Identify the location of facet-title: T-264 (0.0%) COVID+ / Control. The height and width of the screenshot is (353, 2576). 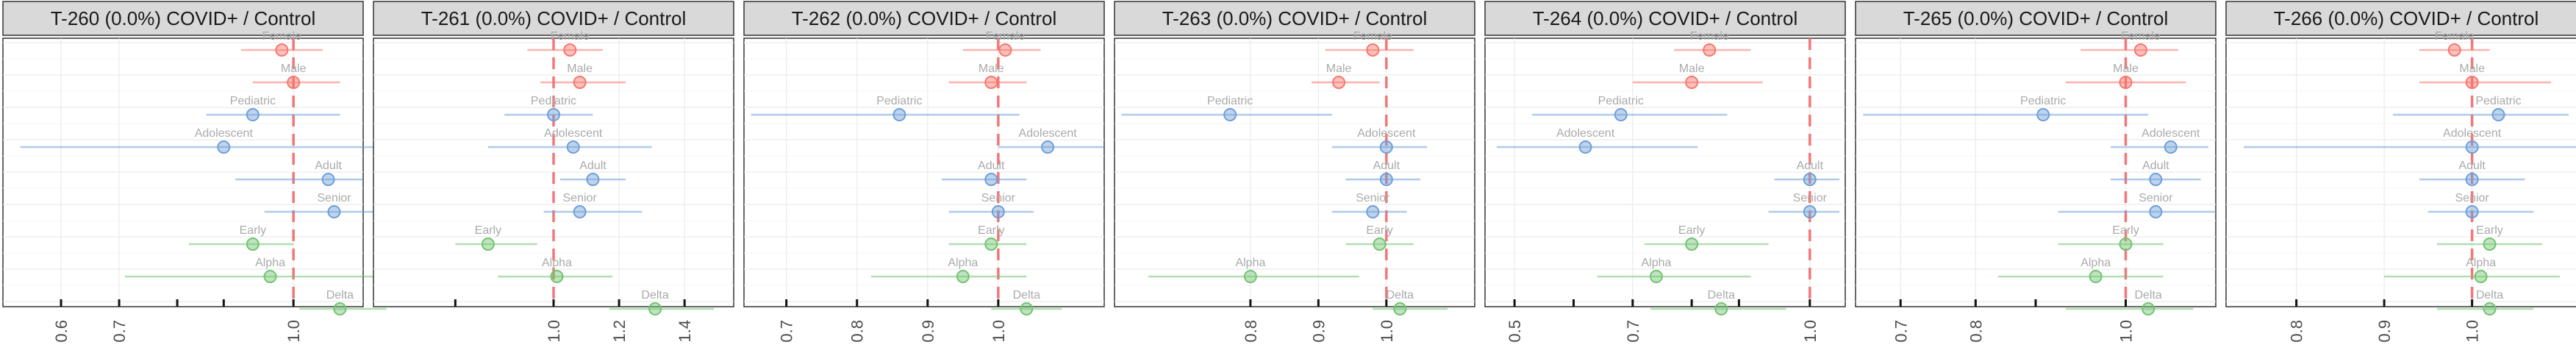
(1665, 18).